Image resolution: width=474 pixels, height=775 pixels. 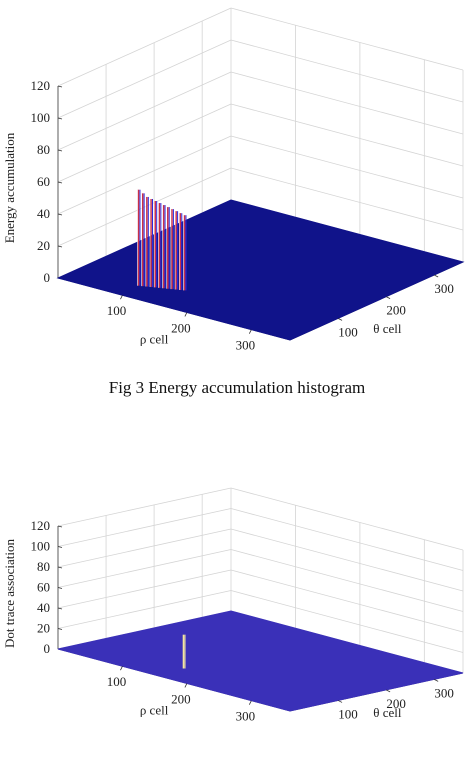 I want to click on z-axis-label: Energy accumulation, so click(x=9, y=187).